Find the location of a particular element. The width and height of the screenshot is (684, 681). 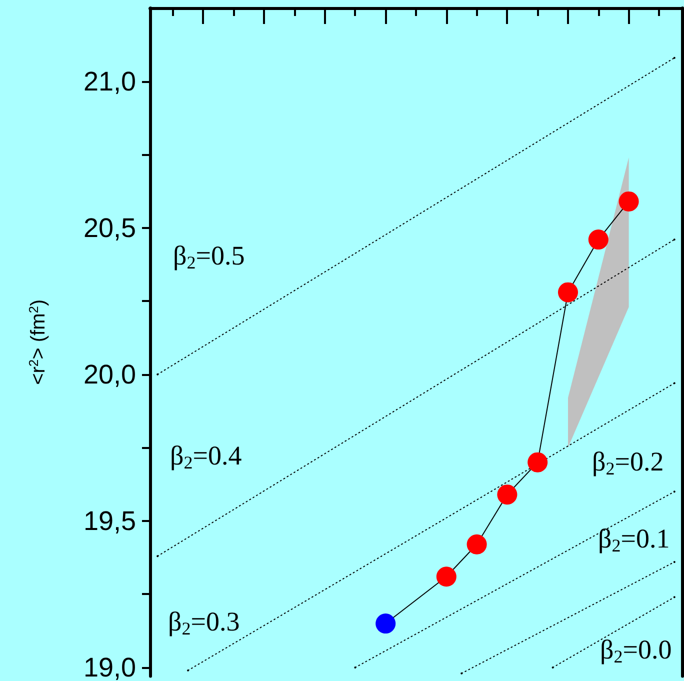

y-axis-title: <r2> (fm2) is located at coordinates (38, 342).